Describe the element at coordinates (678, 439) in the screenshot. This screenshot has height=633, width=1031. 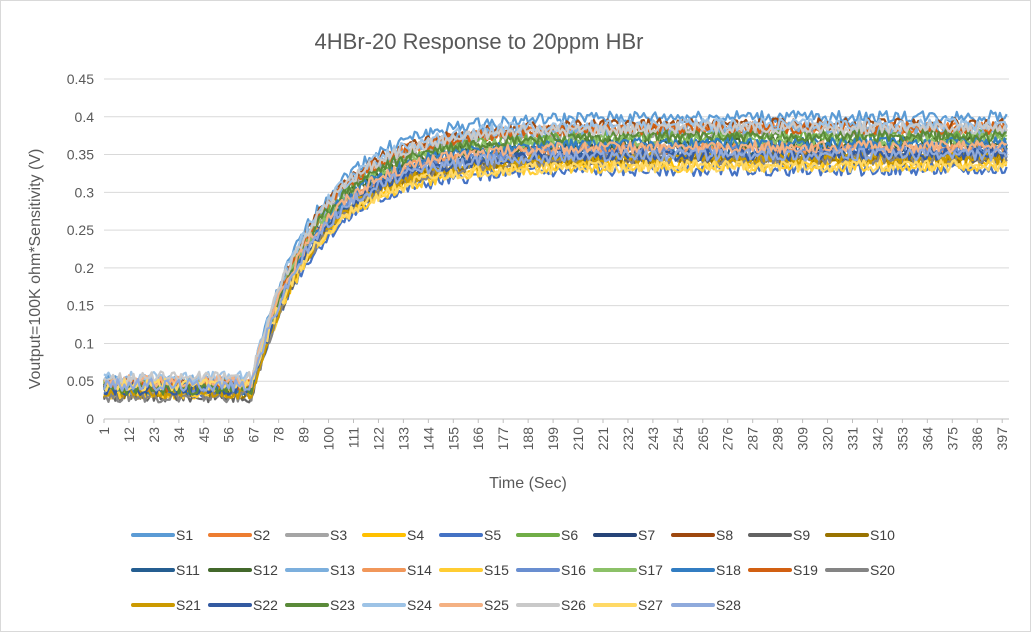
I see `x-tick-label: 254` at that location.